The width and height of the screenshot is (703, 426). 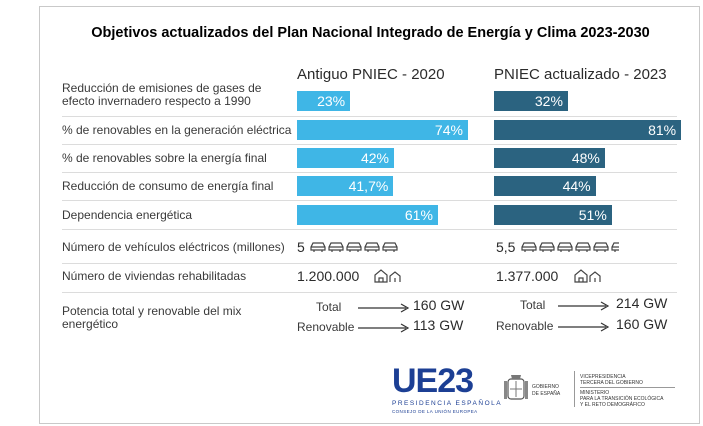 What do you see at coordinates (662, 130) in the screenshot?
I see `bar-value-label: 81%` at bounding box center [662, 130].